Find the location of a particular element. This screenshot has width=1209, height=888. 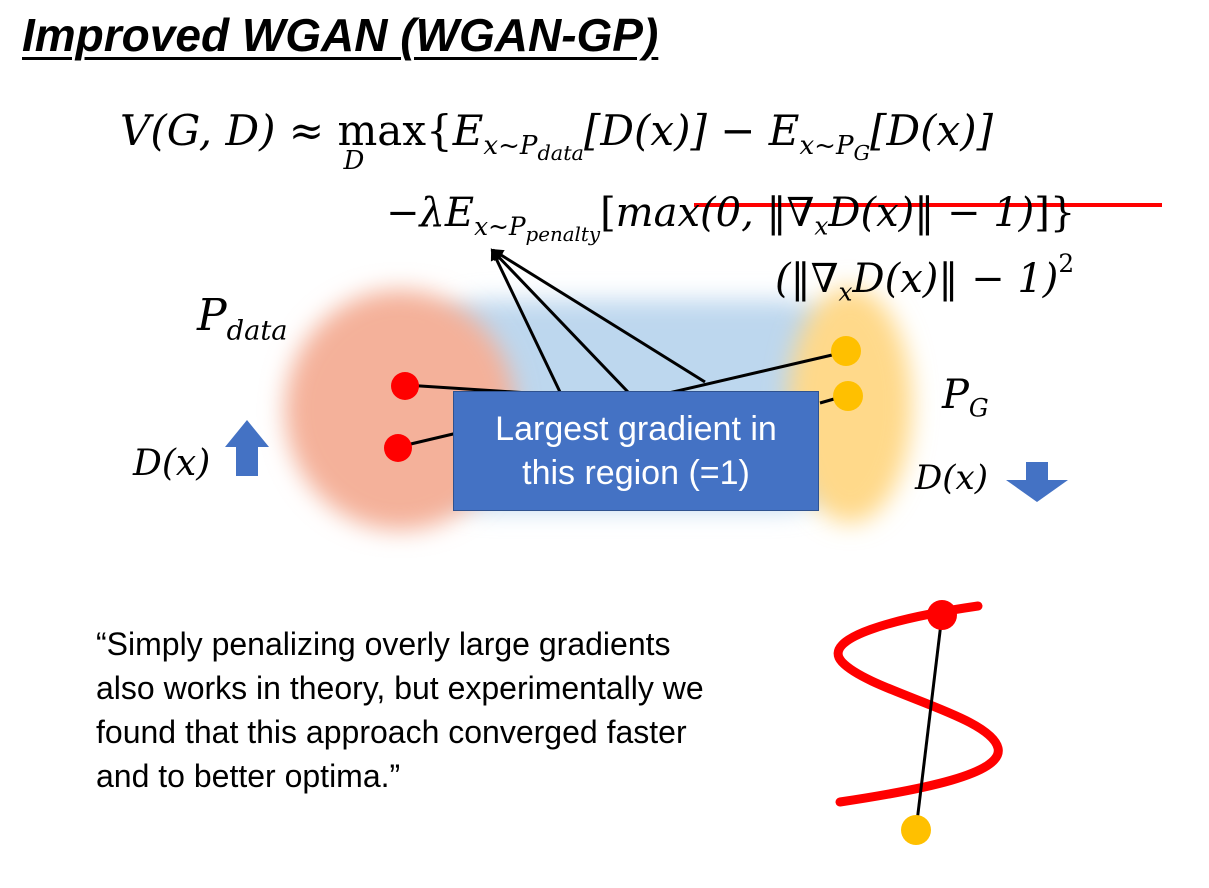

callout-line-1: Largest gradient in is located at coordinates (636, 429).